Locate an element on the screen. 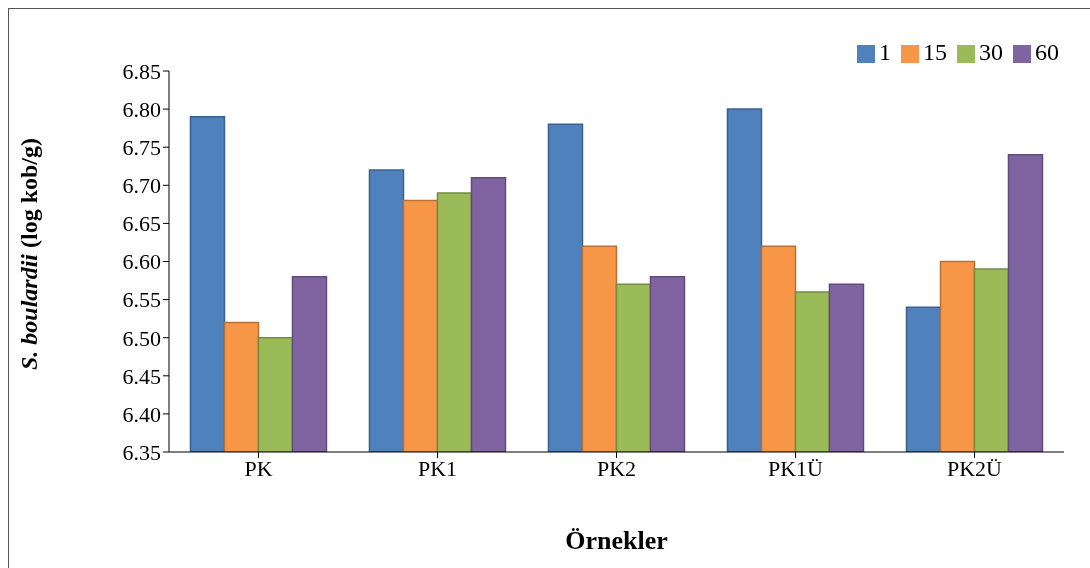 This screenshot has width=1090, height=568. legend-label: 60 is located at coordinates (1047, 52).